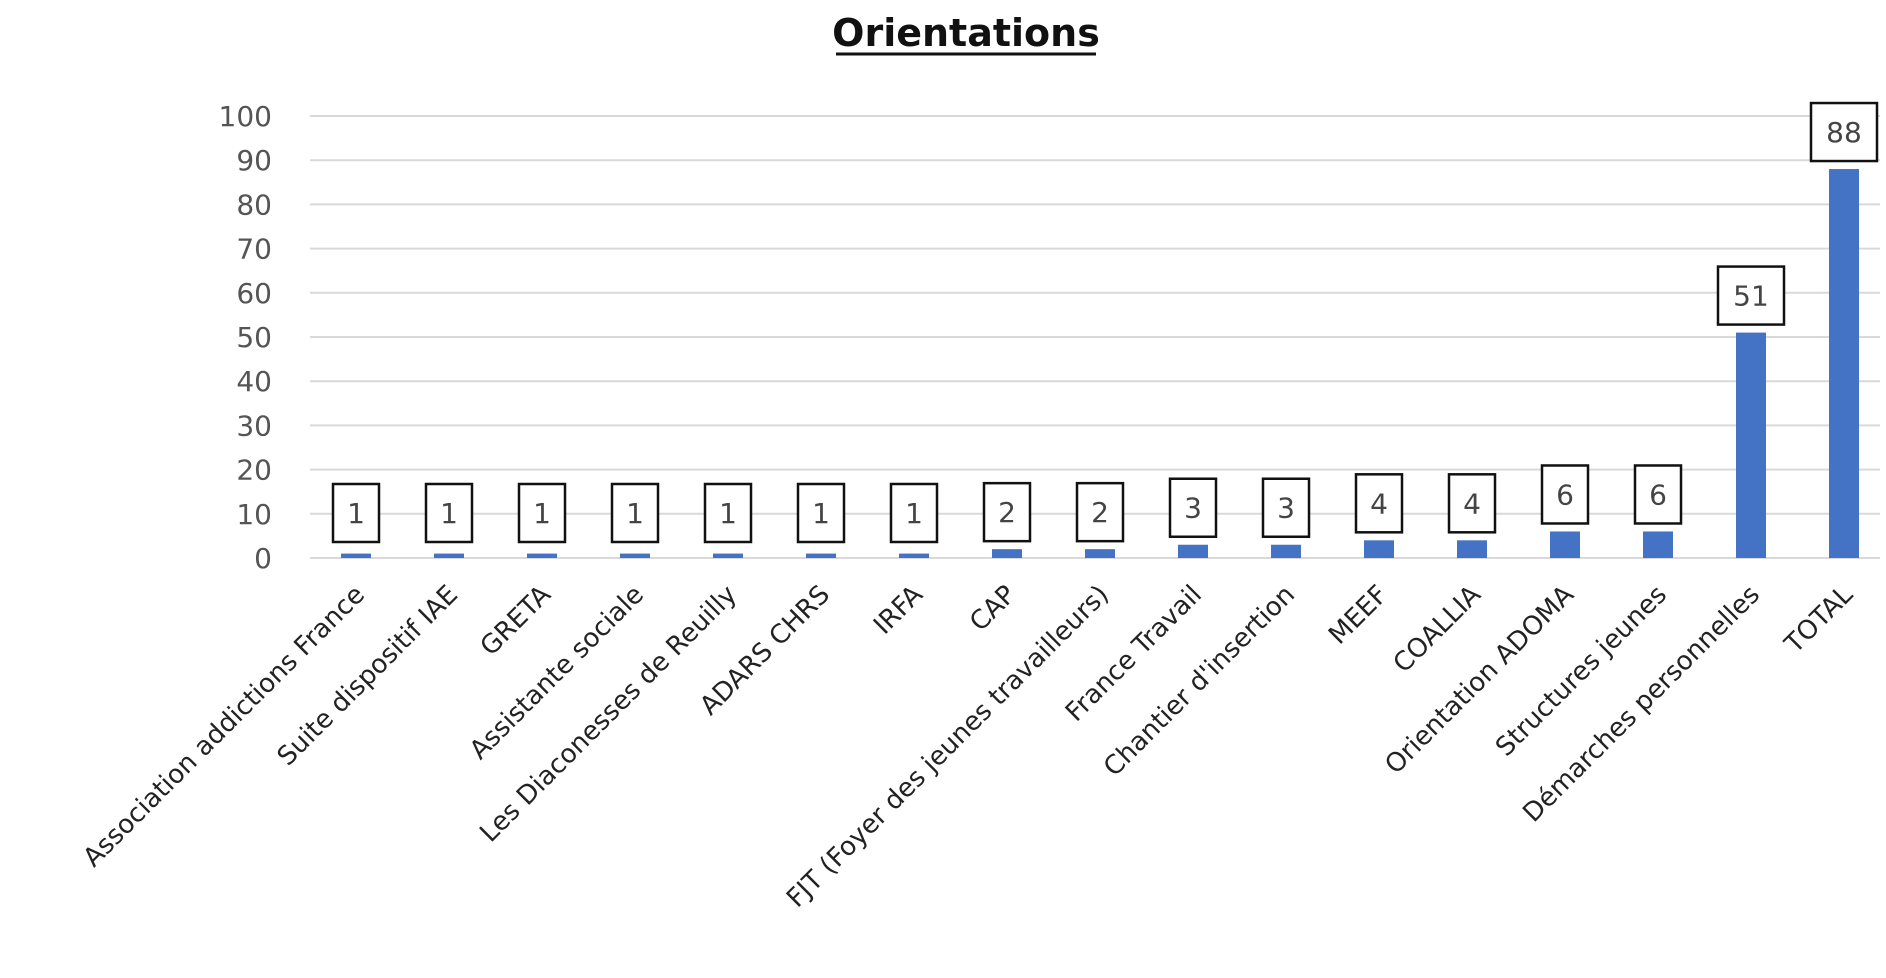  What do you see at coordinates (993, 609) in the screenshot?
I see `x-tick-label: CAP` at bounding box center [993, 609].